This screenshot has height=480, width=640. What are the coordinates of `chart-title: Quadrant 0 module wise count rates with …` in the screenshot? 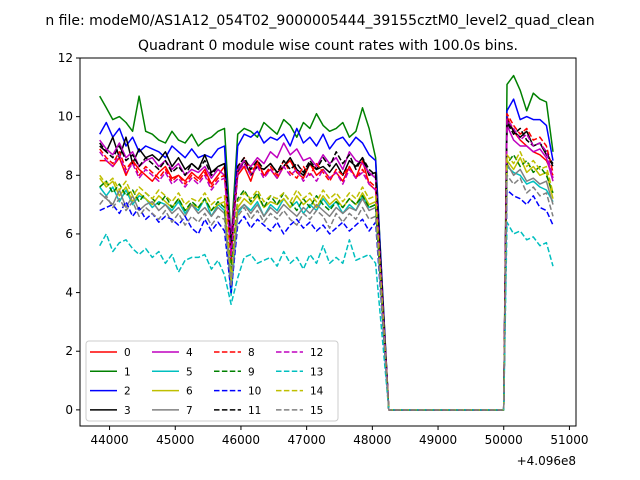 It's located at (328, 46).